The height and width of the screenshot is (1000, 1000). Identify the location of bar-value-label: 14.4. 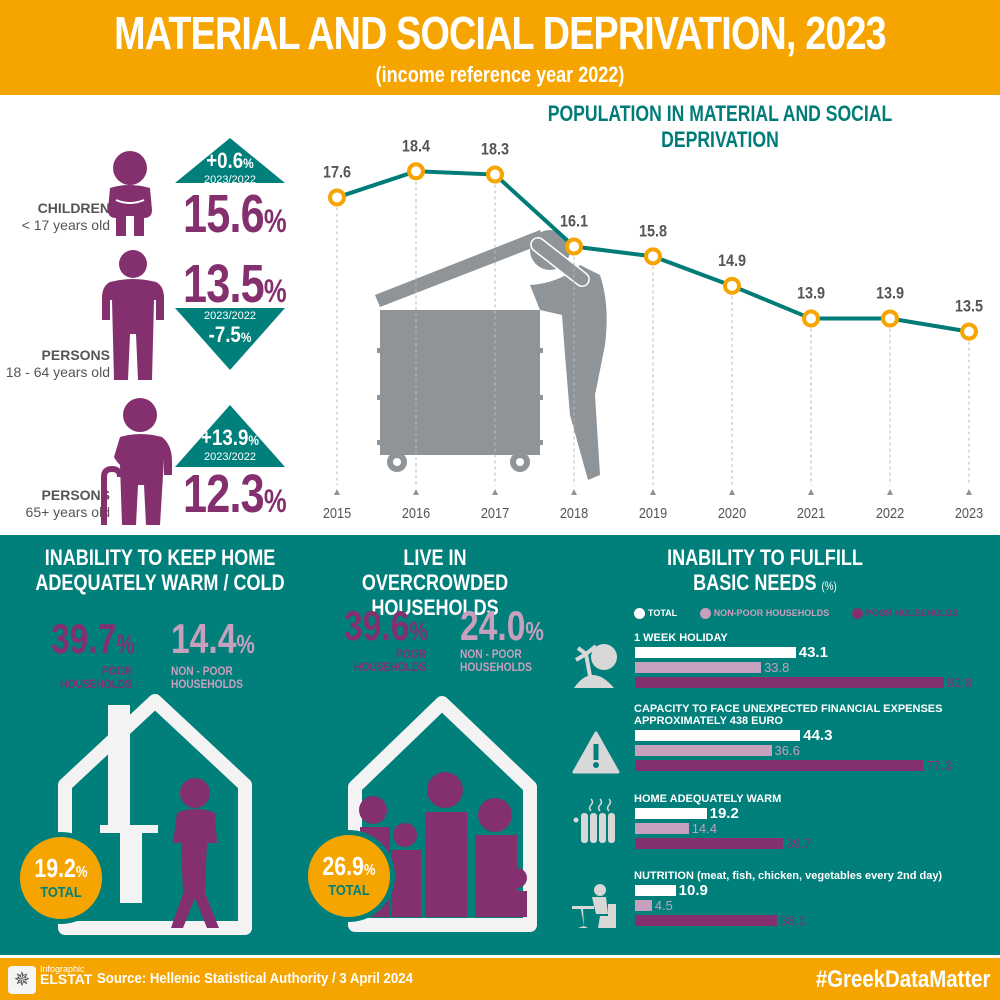
(704, 828).